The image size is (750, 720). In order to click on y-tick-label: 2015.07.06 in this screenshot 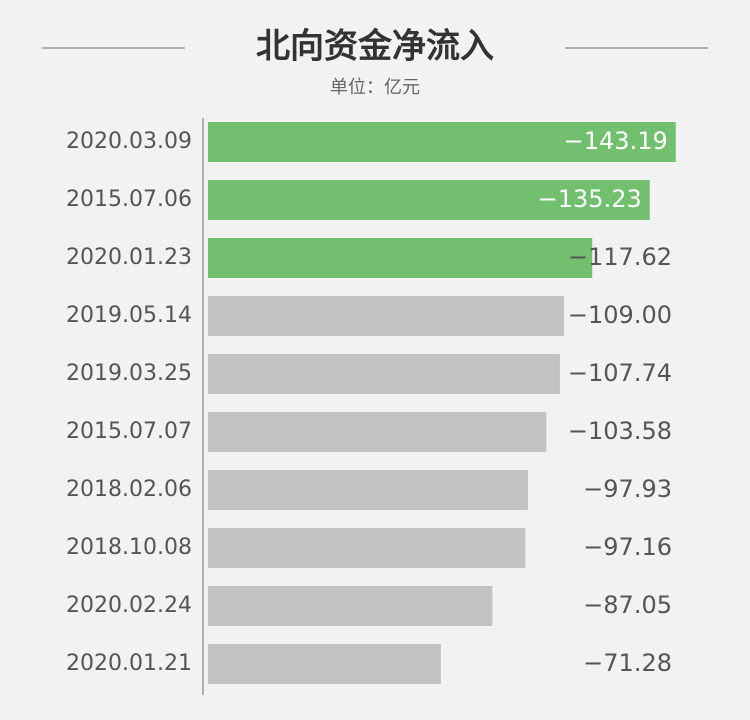, I will do `click(129, 199)`.